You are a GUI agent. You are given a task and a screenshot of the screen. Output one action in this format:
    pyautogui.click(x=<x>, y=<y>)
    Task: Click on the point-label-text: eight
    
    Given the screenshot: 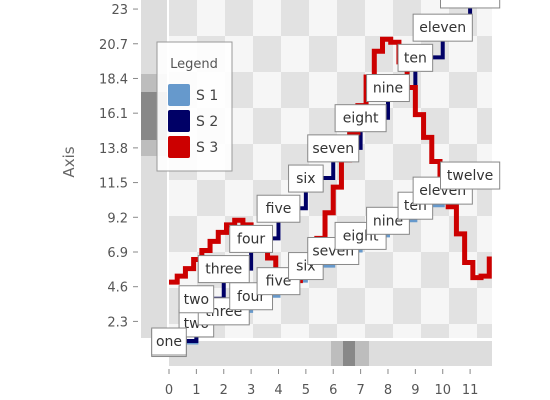 What is the action you would take?
    pyautogui.click(x=361, y=119)
    